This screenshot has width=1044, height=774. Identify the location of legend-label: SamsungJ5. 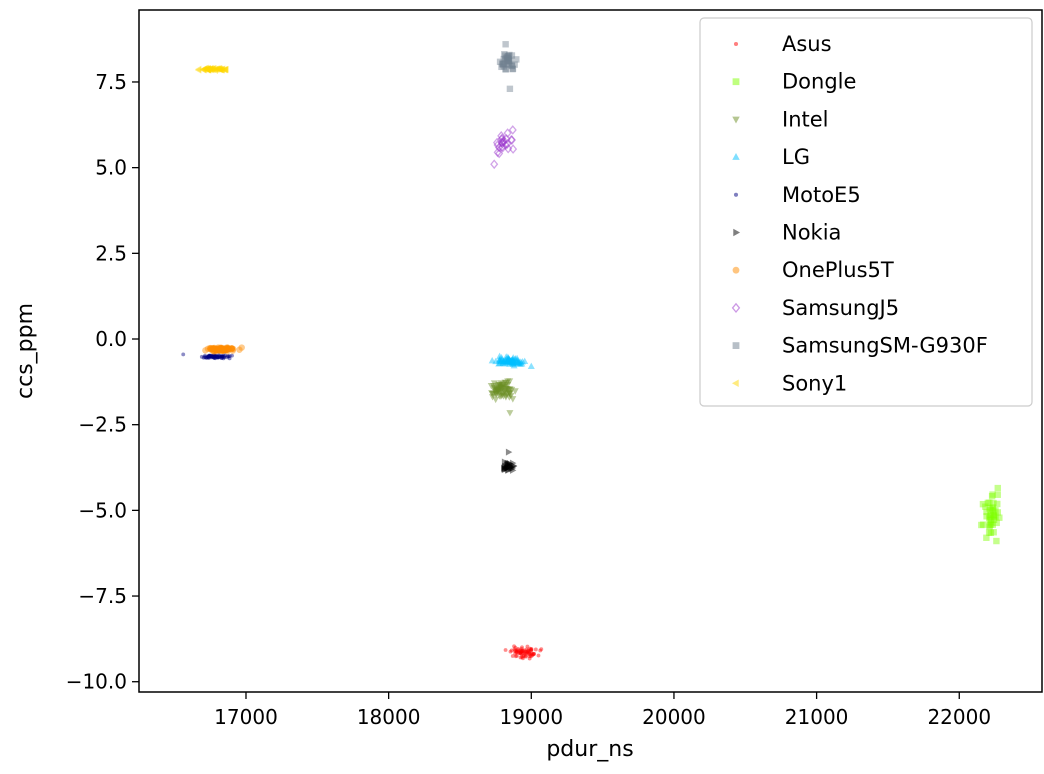
(840, 308).